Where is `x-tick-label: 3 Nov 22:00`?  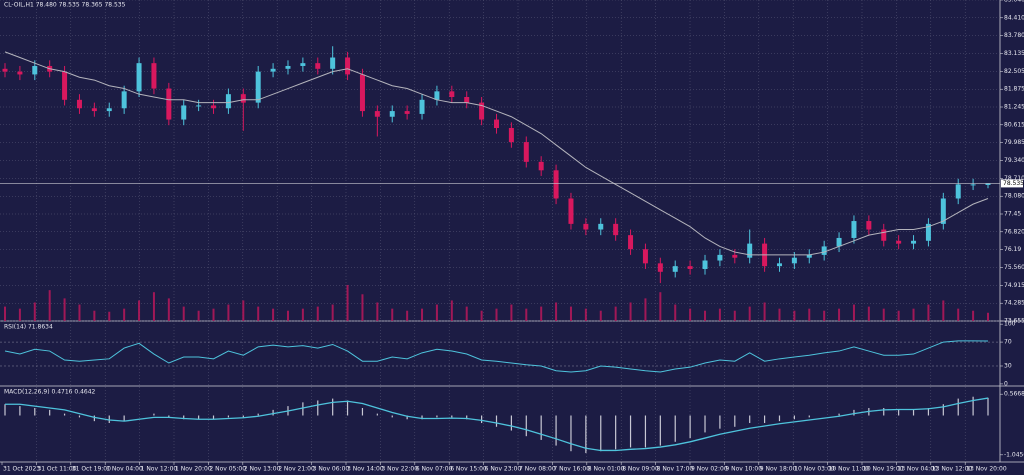
x-tick-label: 3 Nov 22:00 is located at coordinates (399, 469).